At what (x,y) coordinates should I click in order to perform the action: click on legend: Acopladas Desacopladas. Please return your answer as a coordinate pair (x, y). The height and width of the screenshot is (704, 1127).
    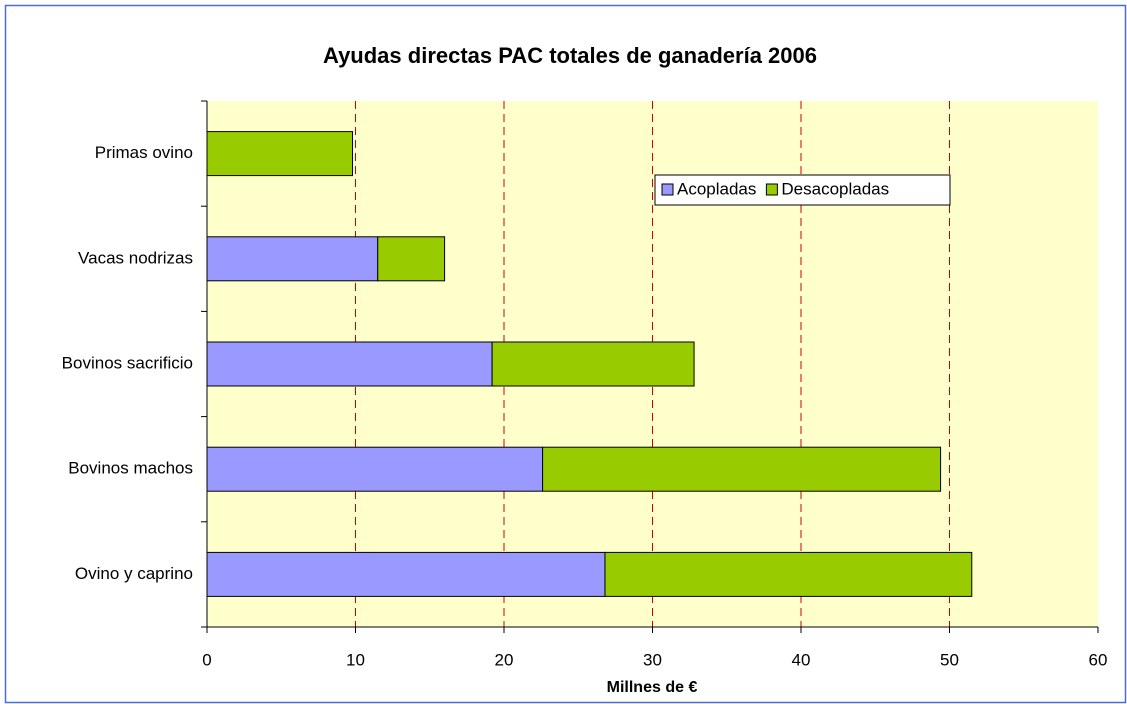
    Looking at the image, I should click on (802, 190).